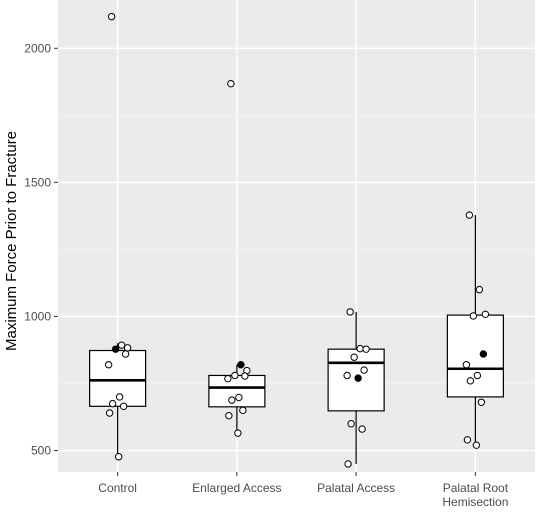 The width and height of the screenshot is (536, 514). I want to click on y-tick-label: 2000, so click(37, 48).